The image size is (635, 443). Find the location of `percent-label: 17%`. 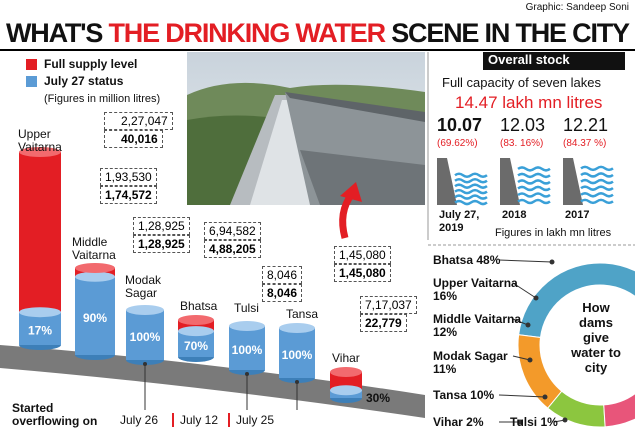

percent-label: 17% is located at coordinates (40, 331).